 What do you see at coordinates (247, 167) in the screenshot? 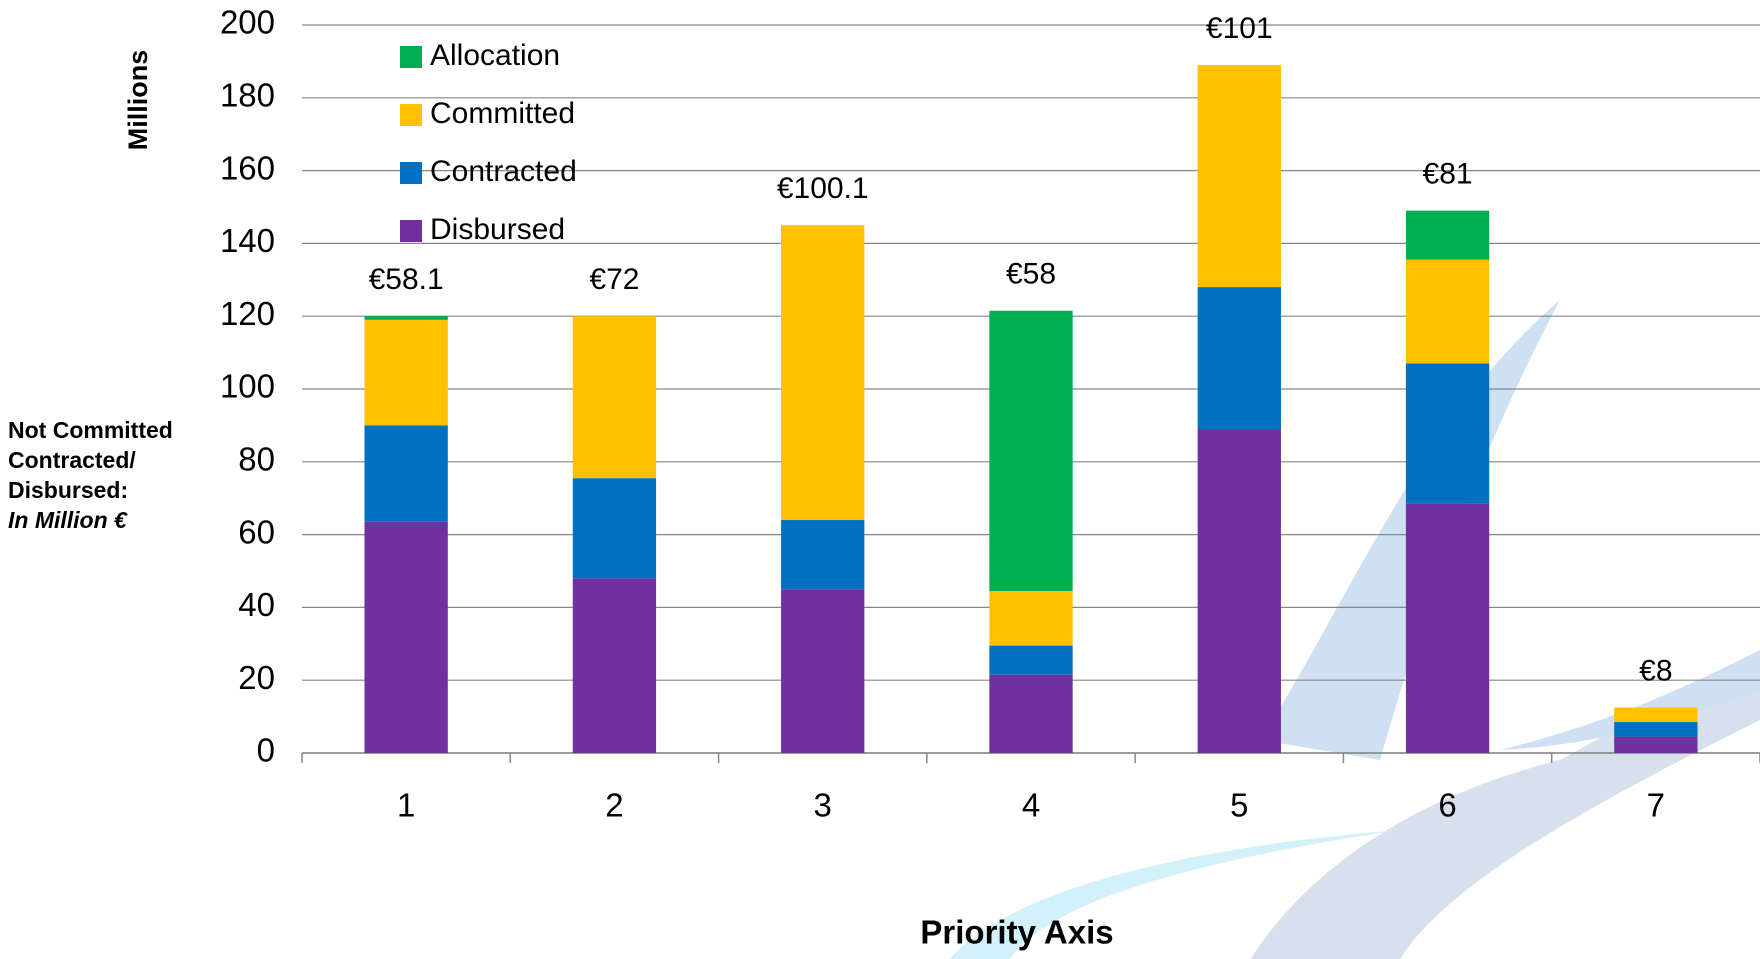
I see `y-tick-label: 160` at bounding box center [247, 167].